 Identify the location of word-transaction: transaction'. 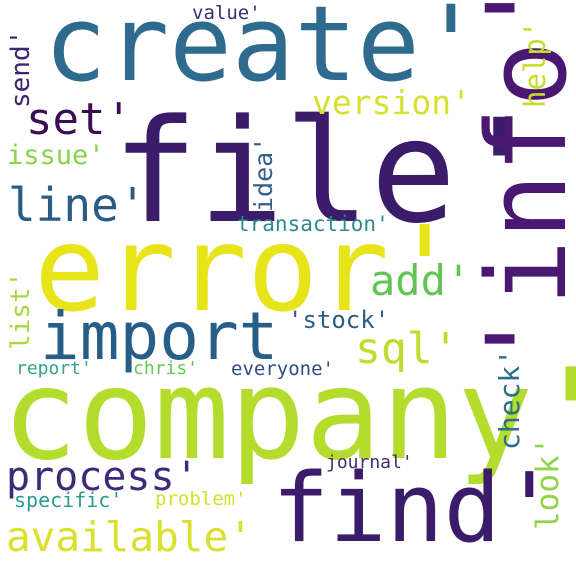
(313, 224).